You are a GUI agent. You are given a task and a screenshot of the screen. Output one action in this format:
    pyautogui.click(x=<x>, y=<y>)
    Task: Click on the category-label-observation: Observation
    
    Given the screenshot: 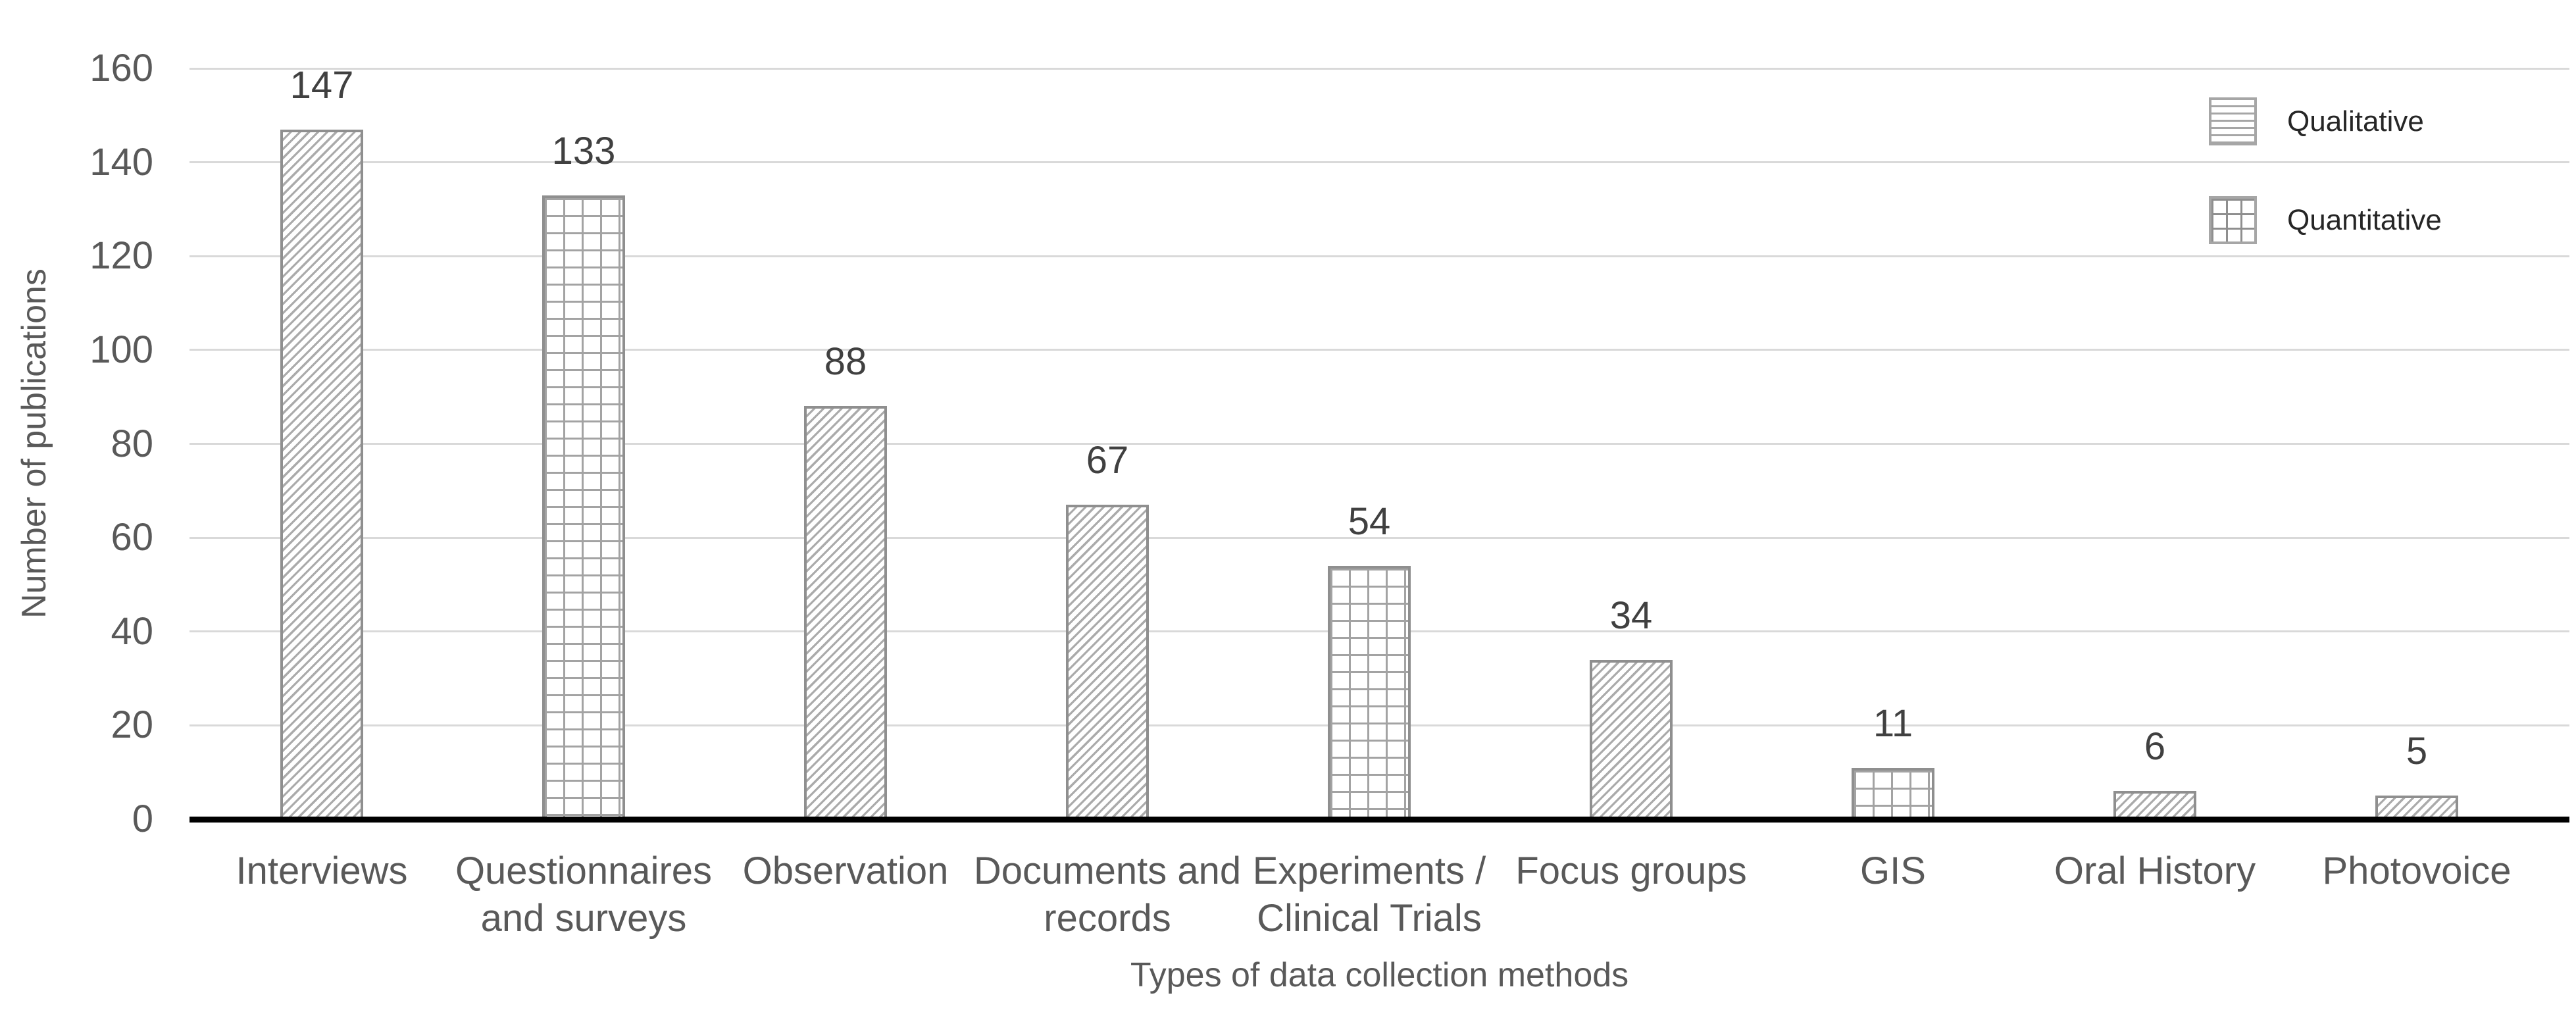 What is the action you would take?
    pyautogui.click(x=846, y=871)
    